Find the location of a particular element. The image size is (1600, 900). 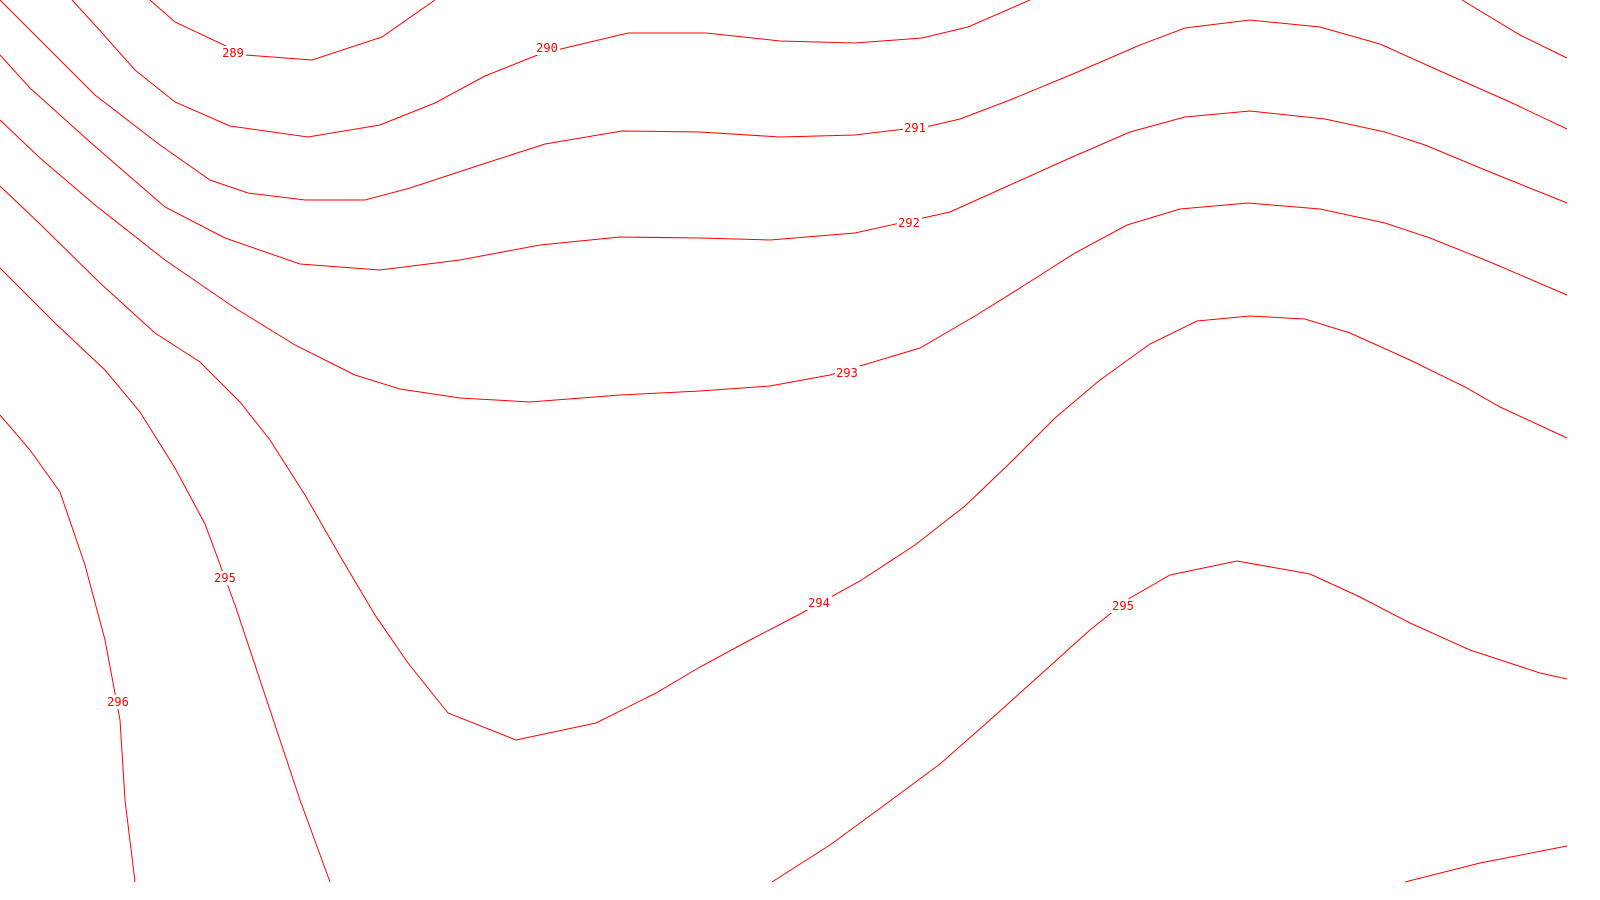

contour-label-295-left: 295 is located at coordinates (225, 578).